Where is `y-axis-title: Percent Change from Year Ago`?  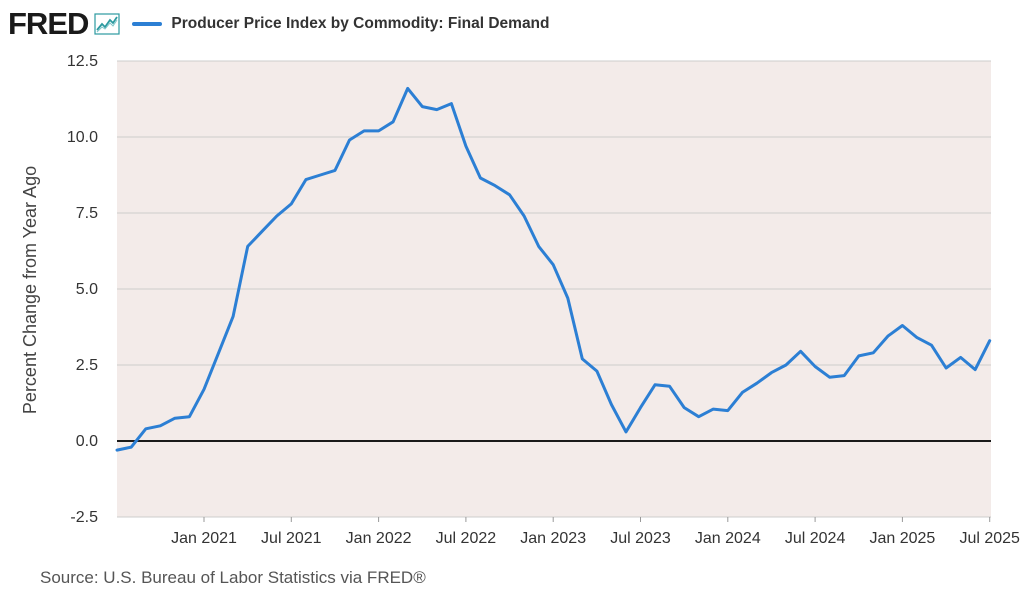 y-axis-title: Percent Change from Year Ago is located at coordinates (30, 290).